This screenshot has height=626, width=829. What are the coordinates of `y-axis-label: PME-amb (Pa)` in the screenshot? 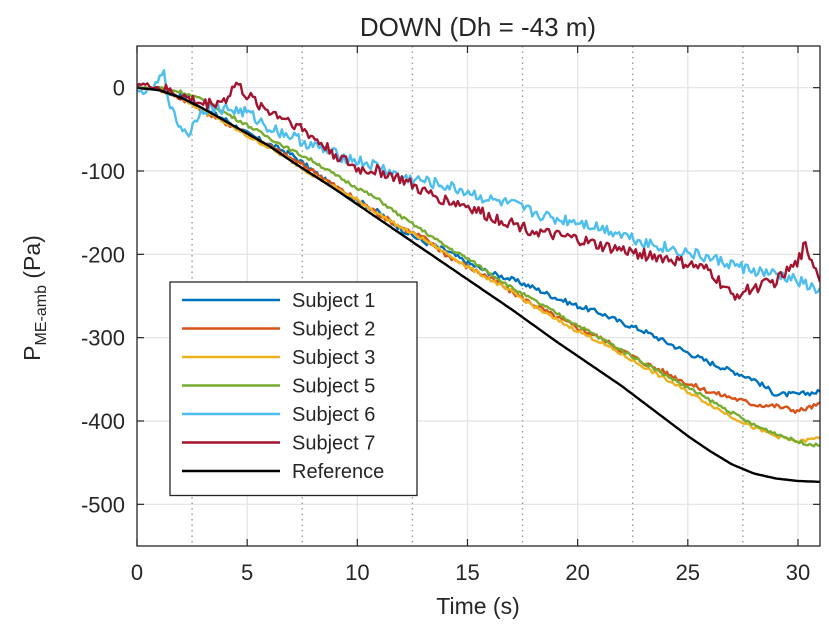 It's located at (34, 298).